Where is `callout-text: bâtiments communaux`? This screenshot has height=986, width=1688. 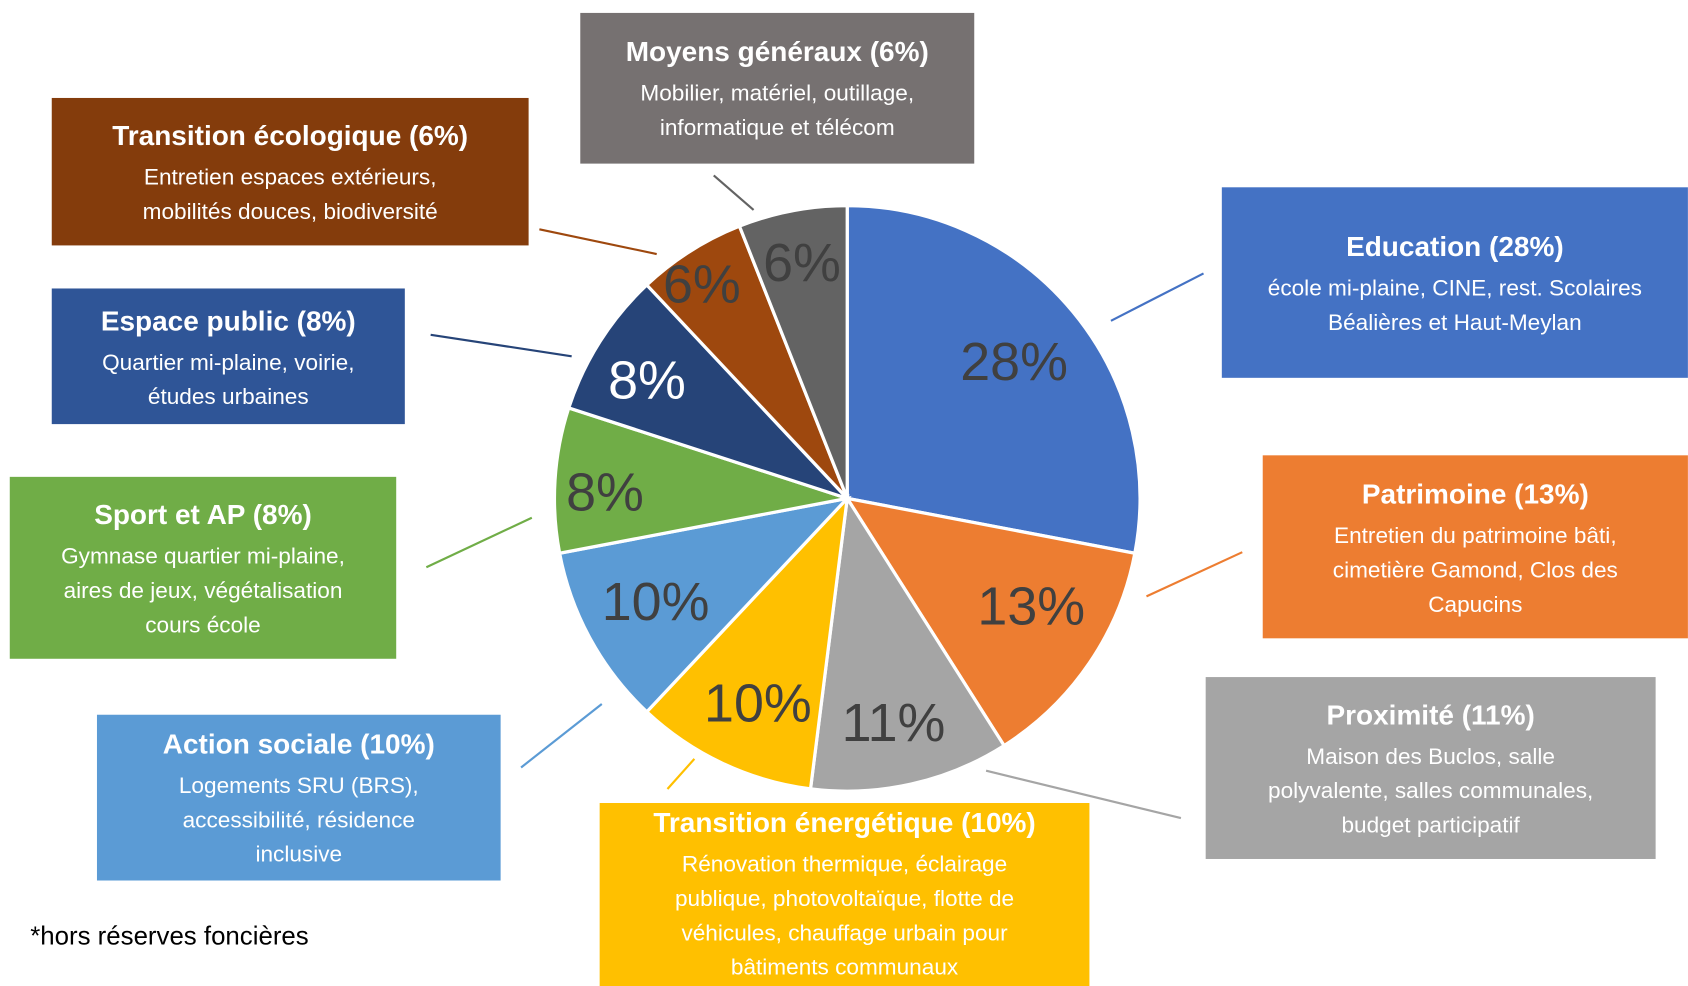 callout-text: bâtiments communaux is located at coordinates (845, 967).